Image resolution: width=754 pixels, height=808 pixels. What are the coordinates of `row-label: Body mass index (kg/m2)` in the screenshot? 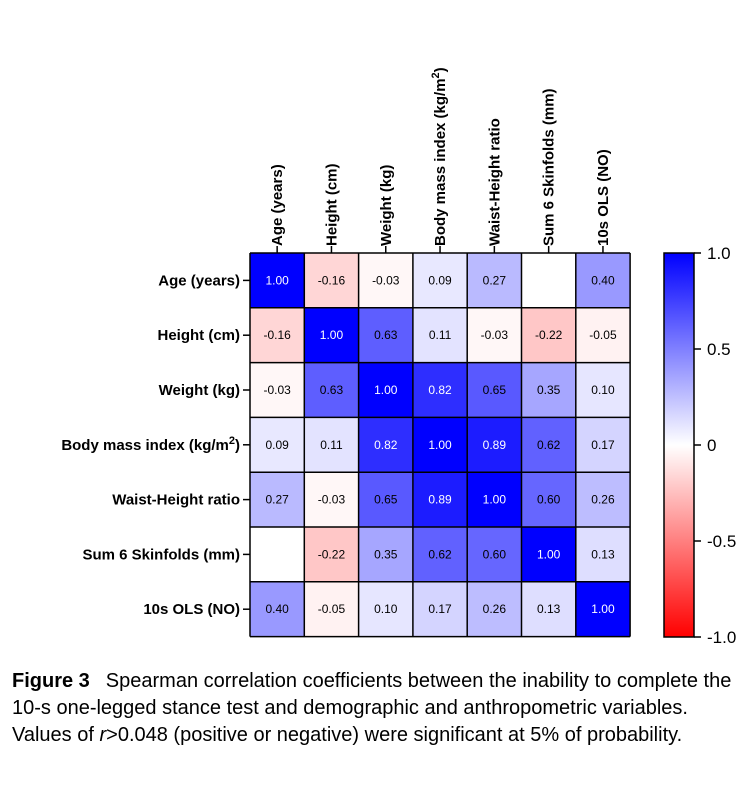 It's located at (150, 444).